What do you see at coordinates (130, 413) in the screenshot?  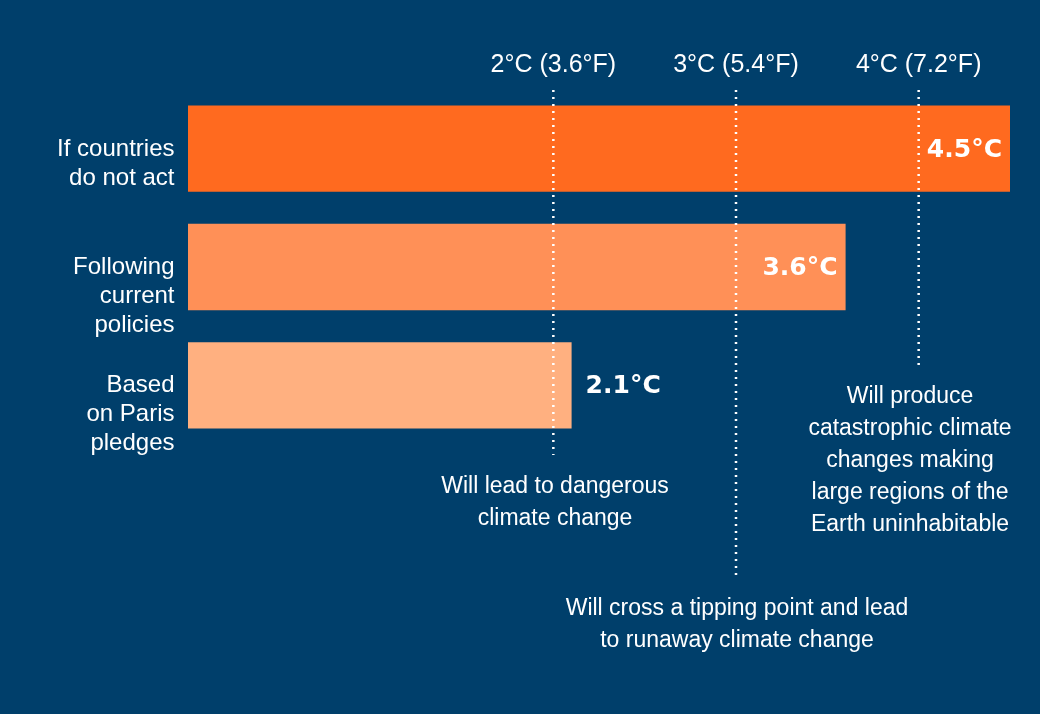 I see `y-tick-label: Based on Paris pledges` at bounding box center [130, 413].